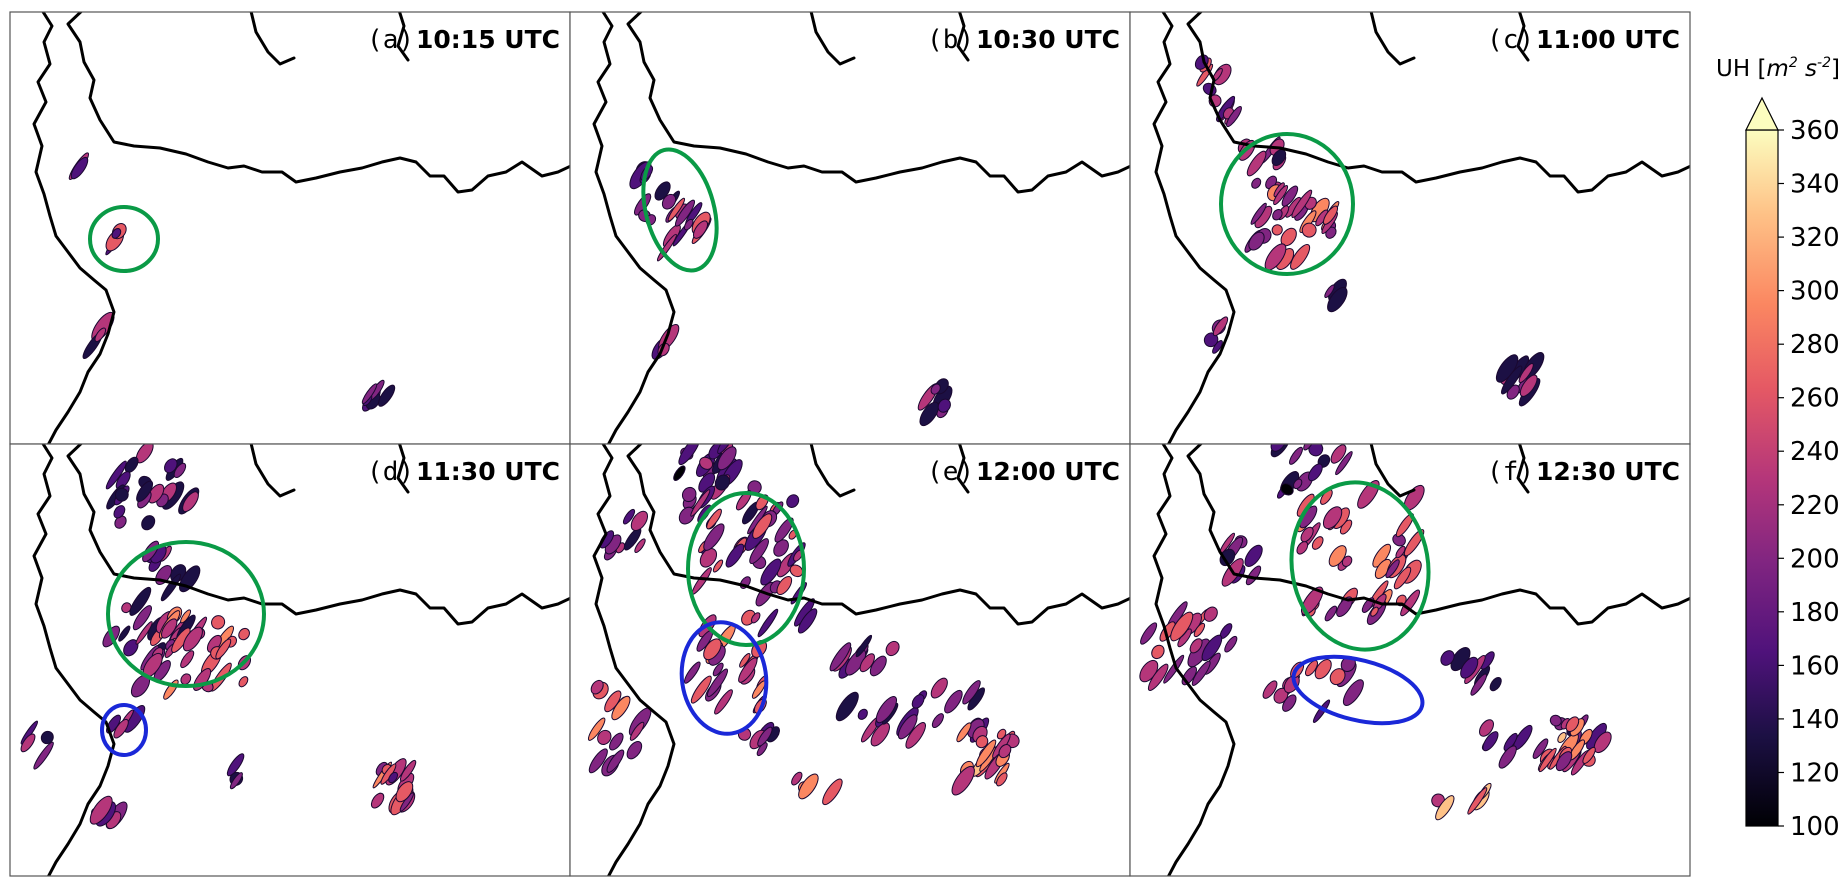 The width and height of the screenshot is (1846, 888). Describe the element at coordinates (950, 472) in the screenshot. I see `panel-letter: (e)` at that location.